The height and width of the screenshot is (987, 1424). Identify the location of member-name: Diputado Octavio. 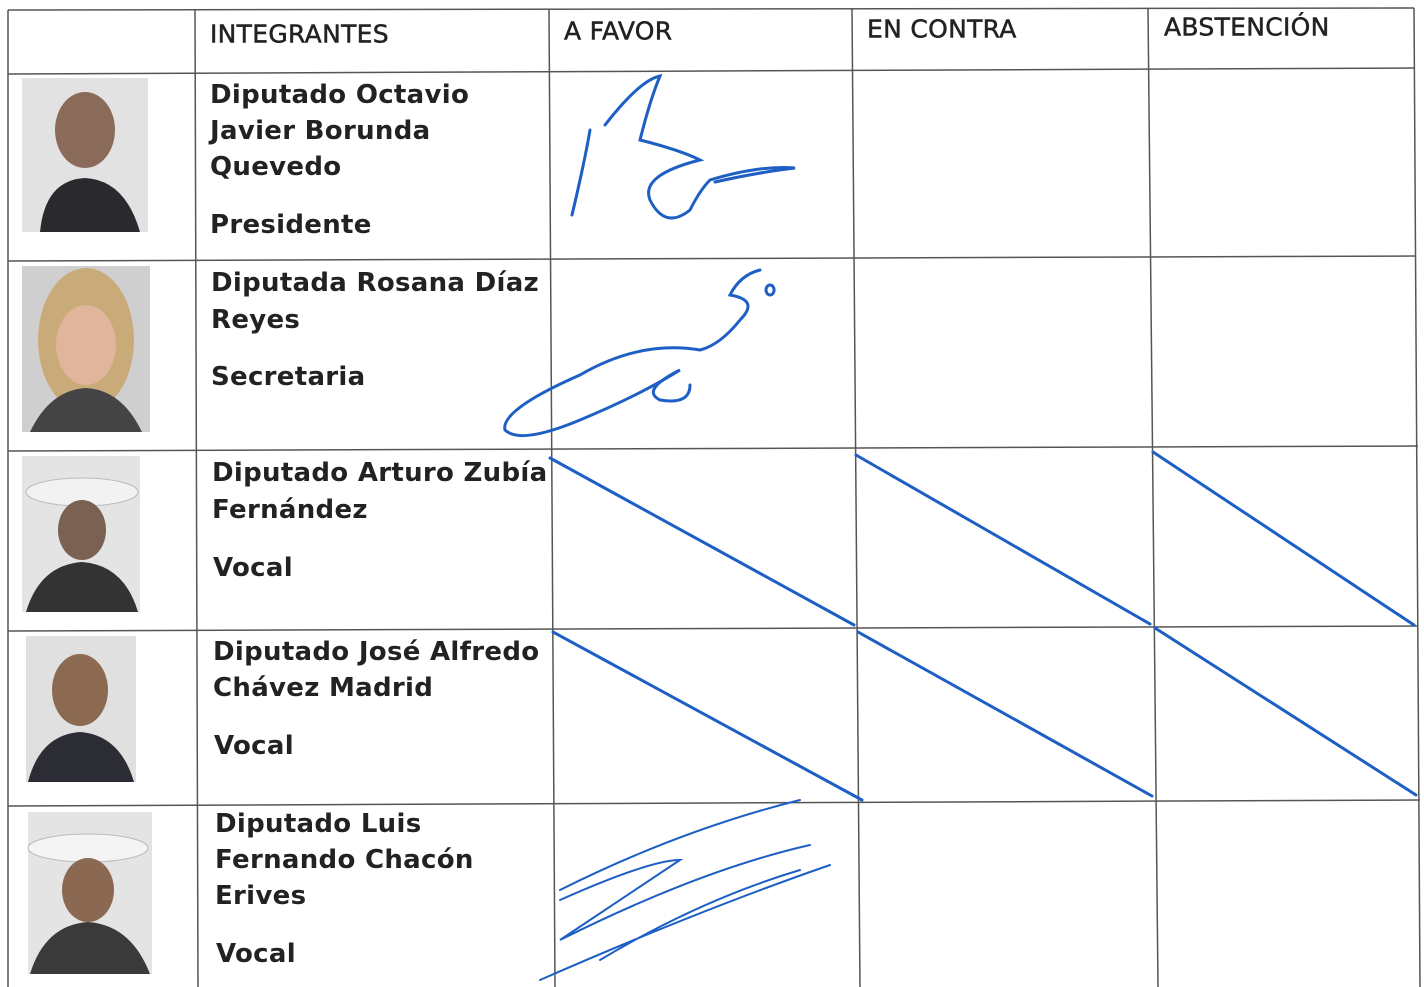
(340, 95).